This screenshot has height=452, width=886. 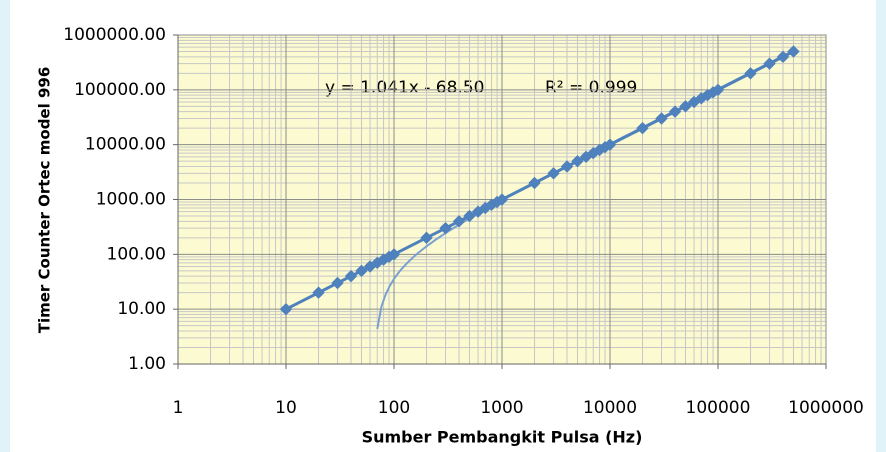 What do you see at coordinates (610, 408) in the screenshot?
I see `x-tick-label: 10000` at bounding box center [610, 408].